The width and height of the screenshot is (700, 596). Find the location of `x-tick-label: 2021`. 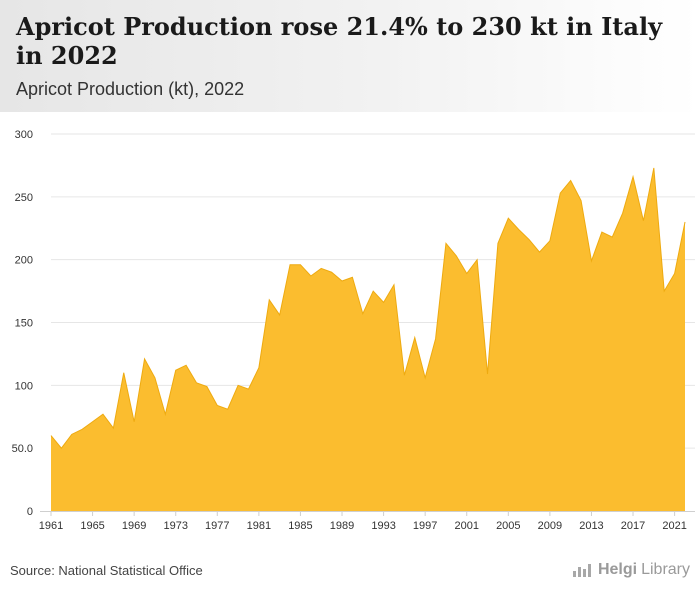

x-tick-label: 2021 is located at coordinates (674, 526).